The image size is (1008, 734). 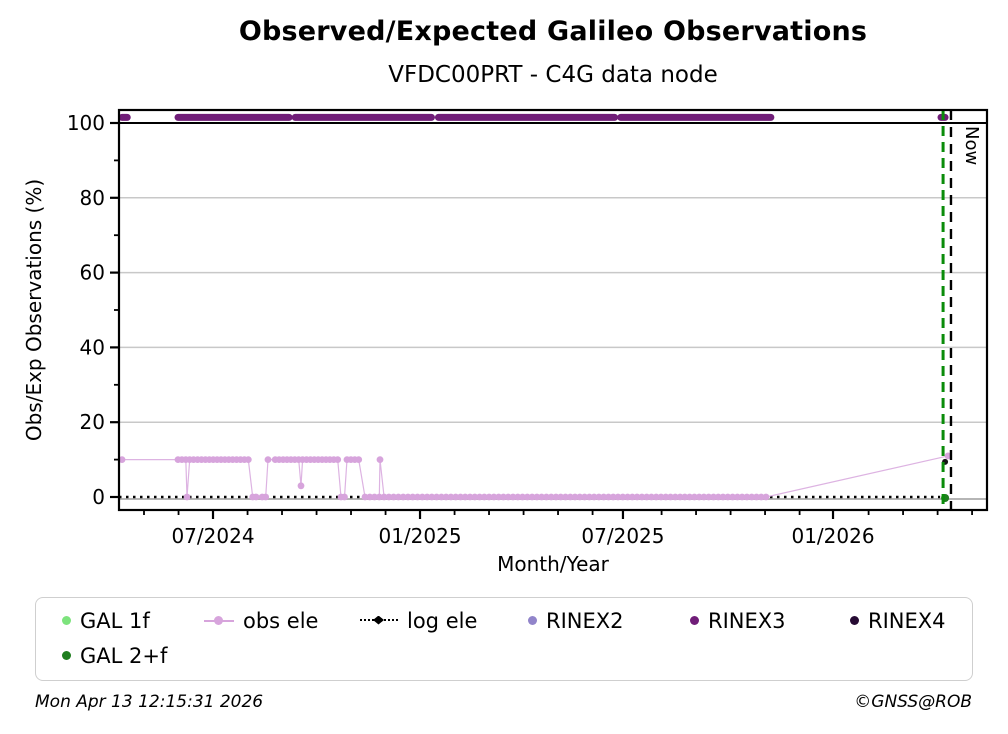 What do you see at coordinates (553, 31) in the screenshot?
I see `chart-title: Observed/Expected Galileo Observations` at bounding box center [553, 31].